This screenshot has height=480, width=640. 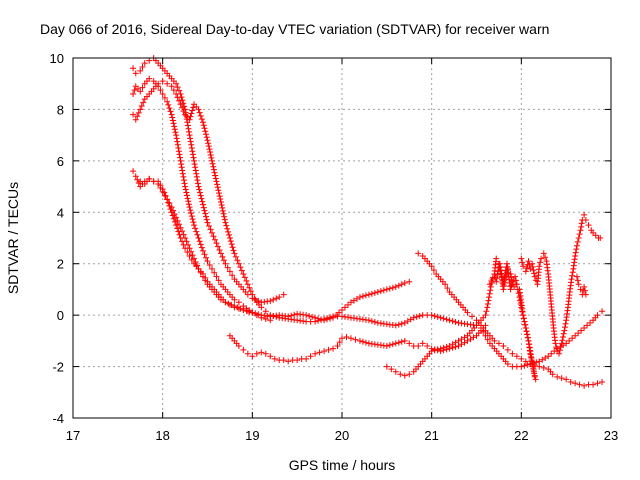 I want to click on x-tick-labels: 17 18 19 20 21 22 23, so click(x=342, y=435).